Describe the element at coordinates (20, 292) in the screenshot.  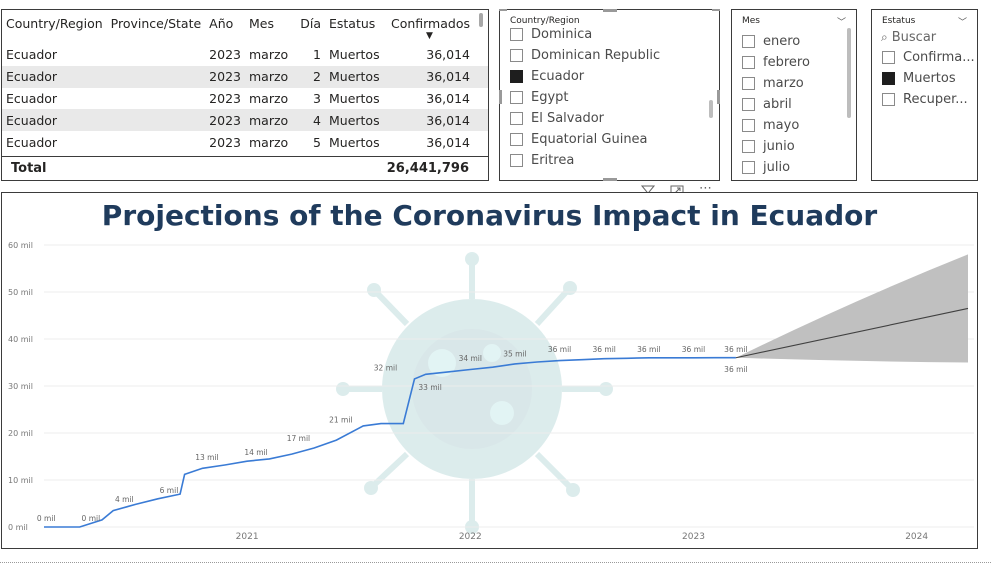
I see `y-tick-label: 50 mil` at that location.